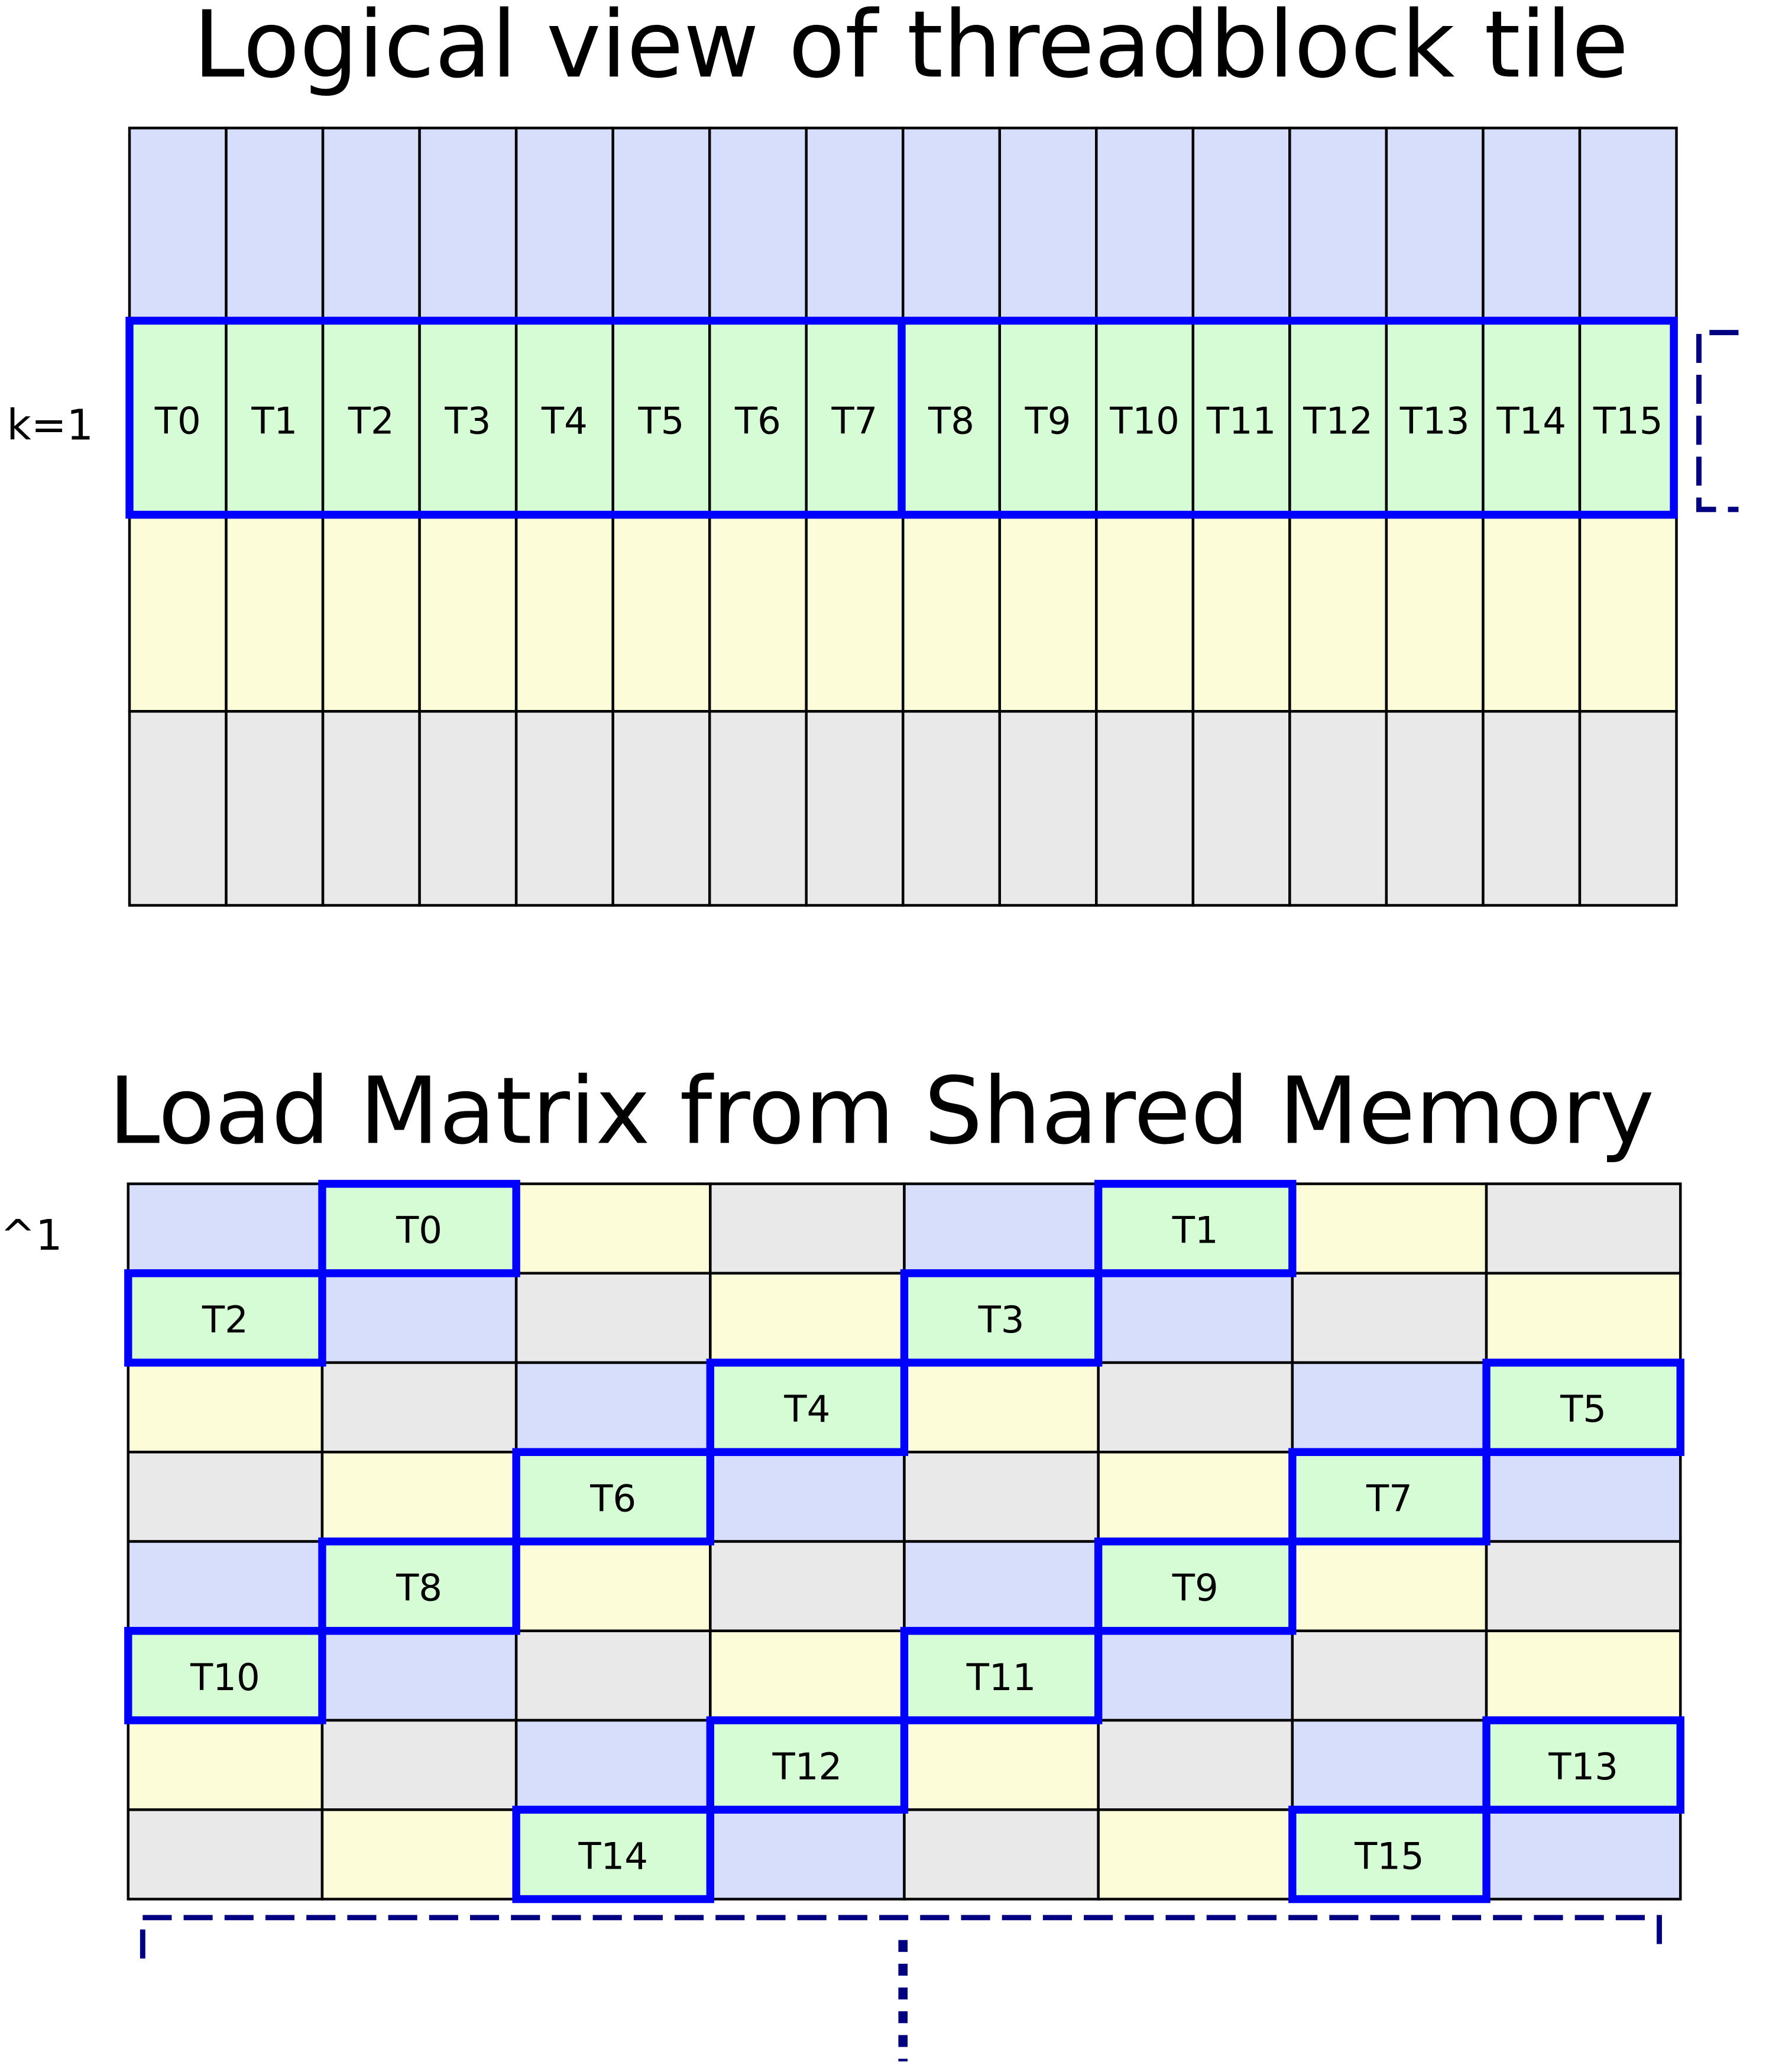 The image size is (1769, 2072). I want to click on thread-label: T10, so click(1144, 420).